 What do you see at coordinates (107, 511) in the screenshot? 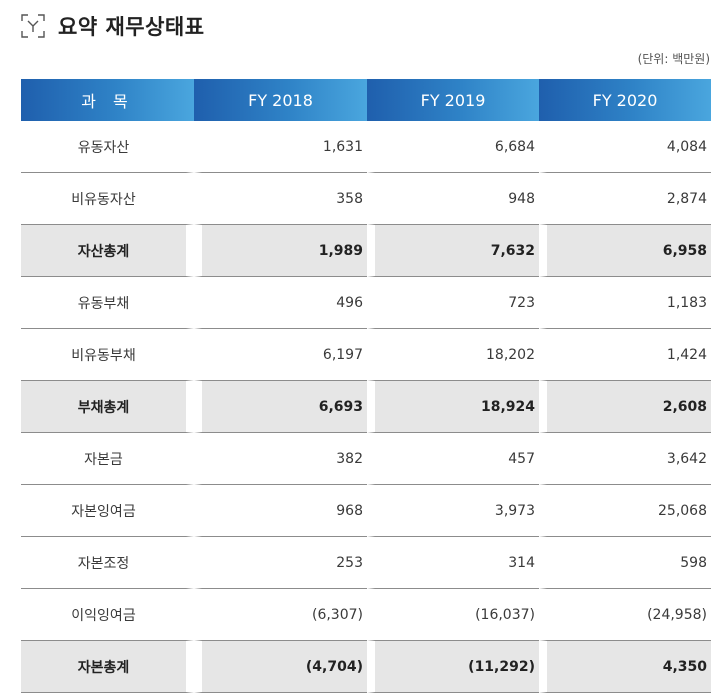
I see `row-label: 자본잉여금` at bounding box center [107, 511].